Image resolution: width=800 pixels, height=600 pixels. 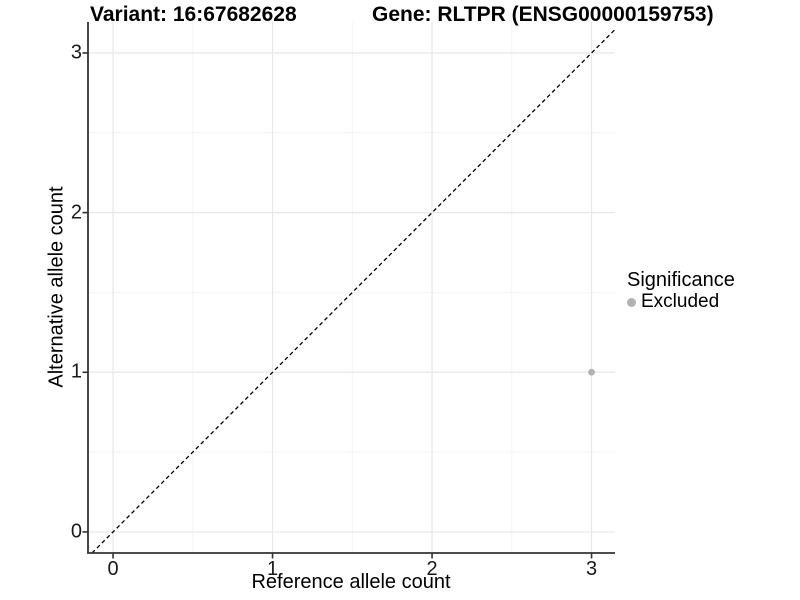 What do you see at coordinates (113, 569) in the screenshot?
I see `x-tick-label: 0` at bounding box center [113, 569].